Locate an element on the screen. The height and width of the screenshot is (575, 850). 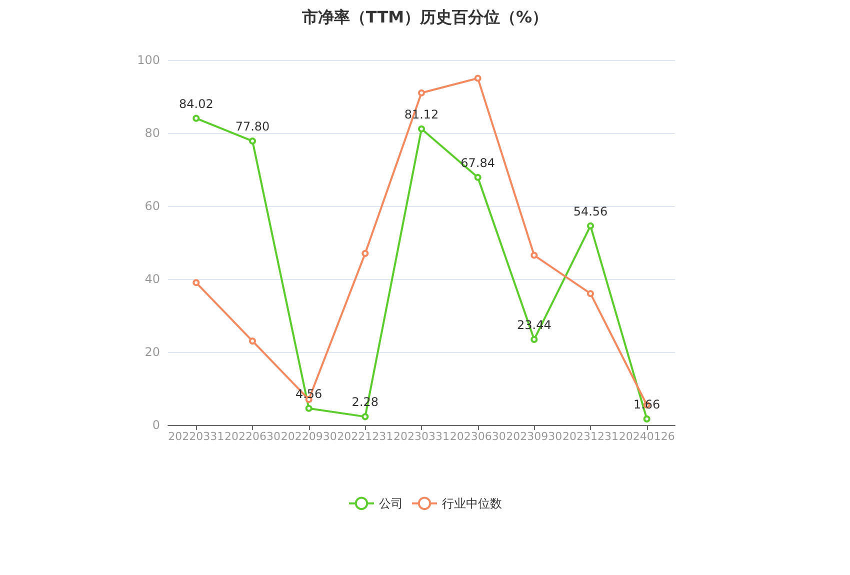
y-tick-label: 20 is located at coordinates (152, 352).